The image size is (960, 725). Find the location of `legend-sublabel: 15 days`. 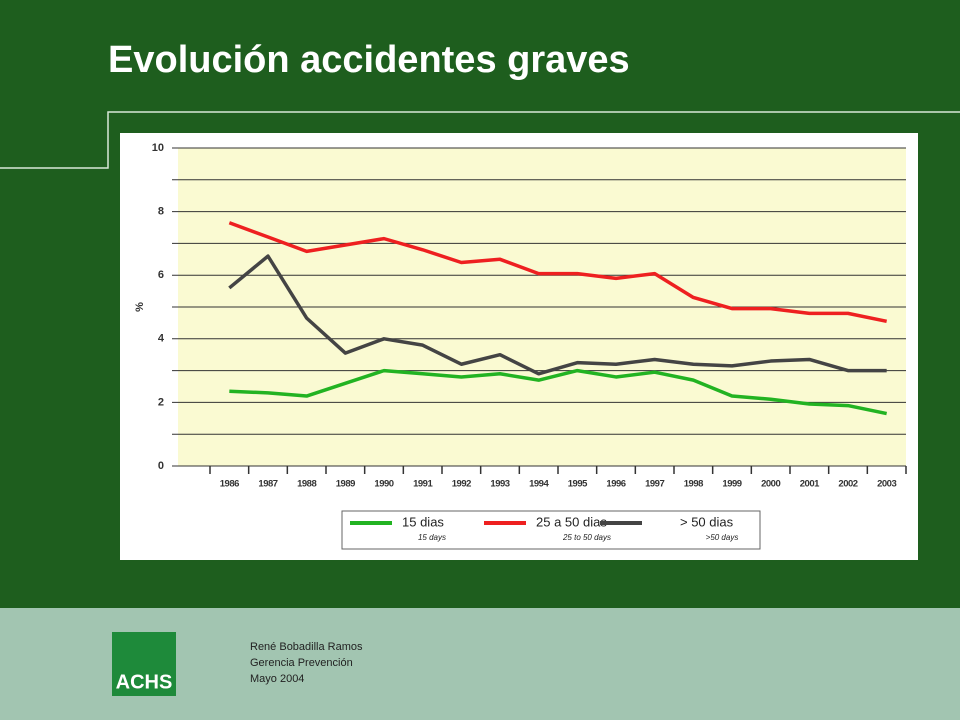

legend-sublabel: 15 days is located at coordinates (432, 537).